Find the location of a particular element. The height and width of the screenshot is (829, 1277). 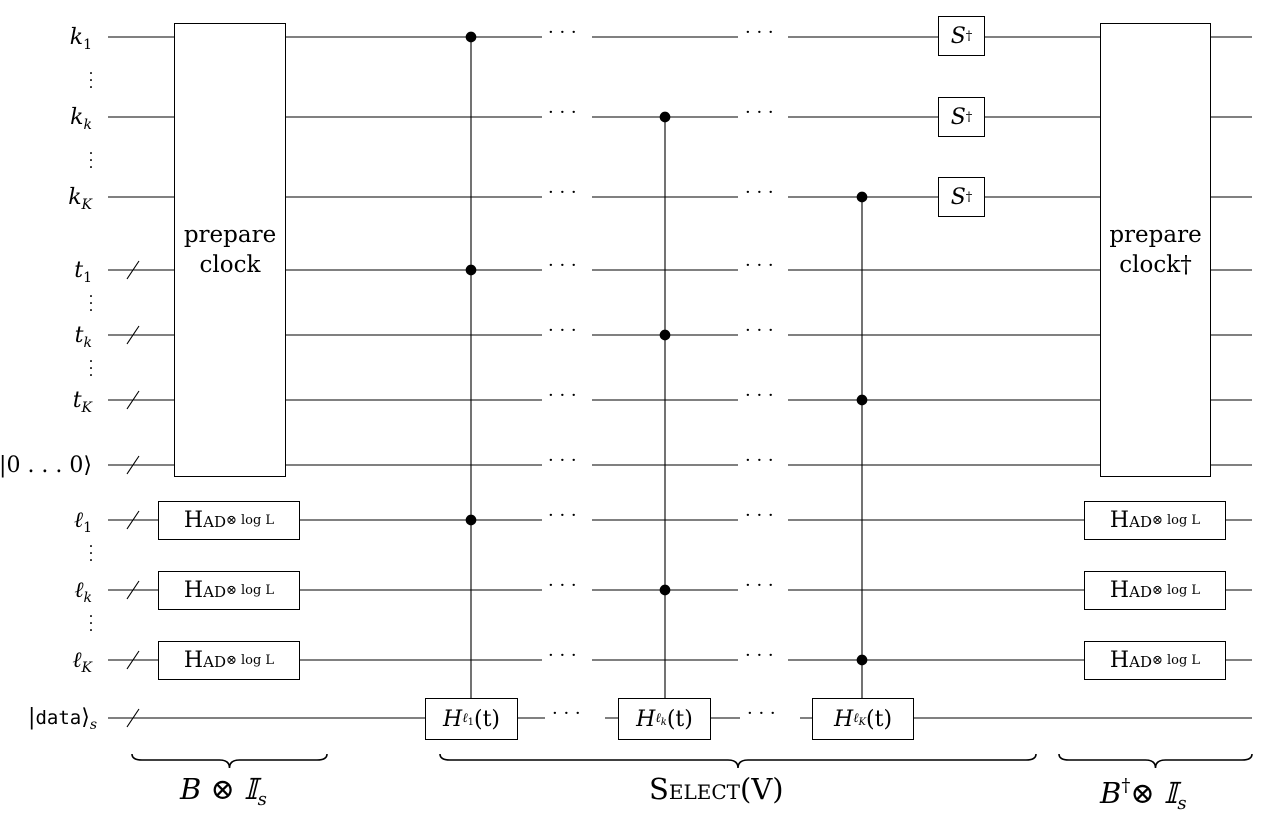

label-t1: t1 is located at coordinates (83, 272).